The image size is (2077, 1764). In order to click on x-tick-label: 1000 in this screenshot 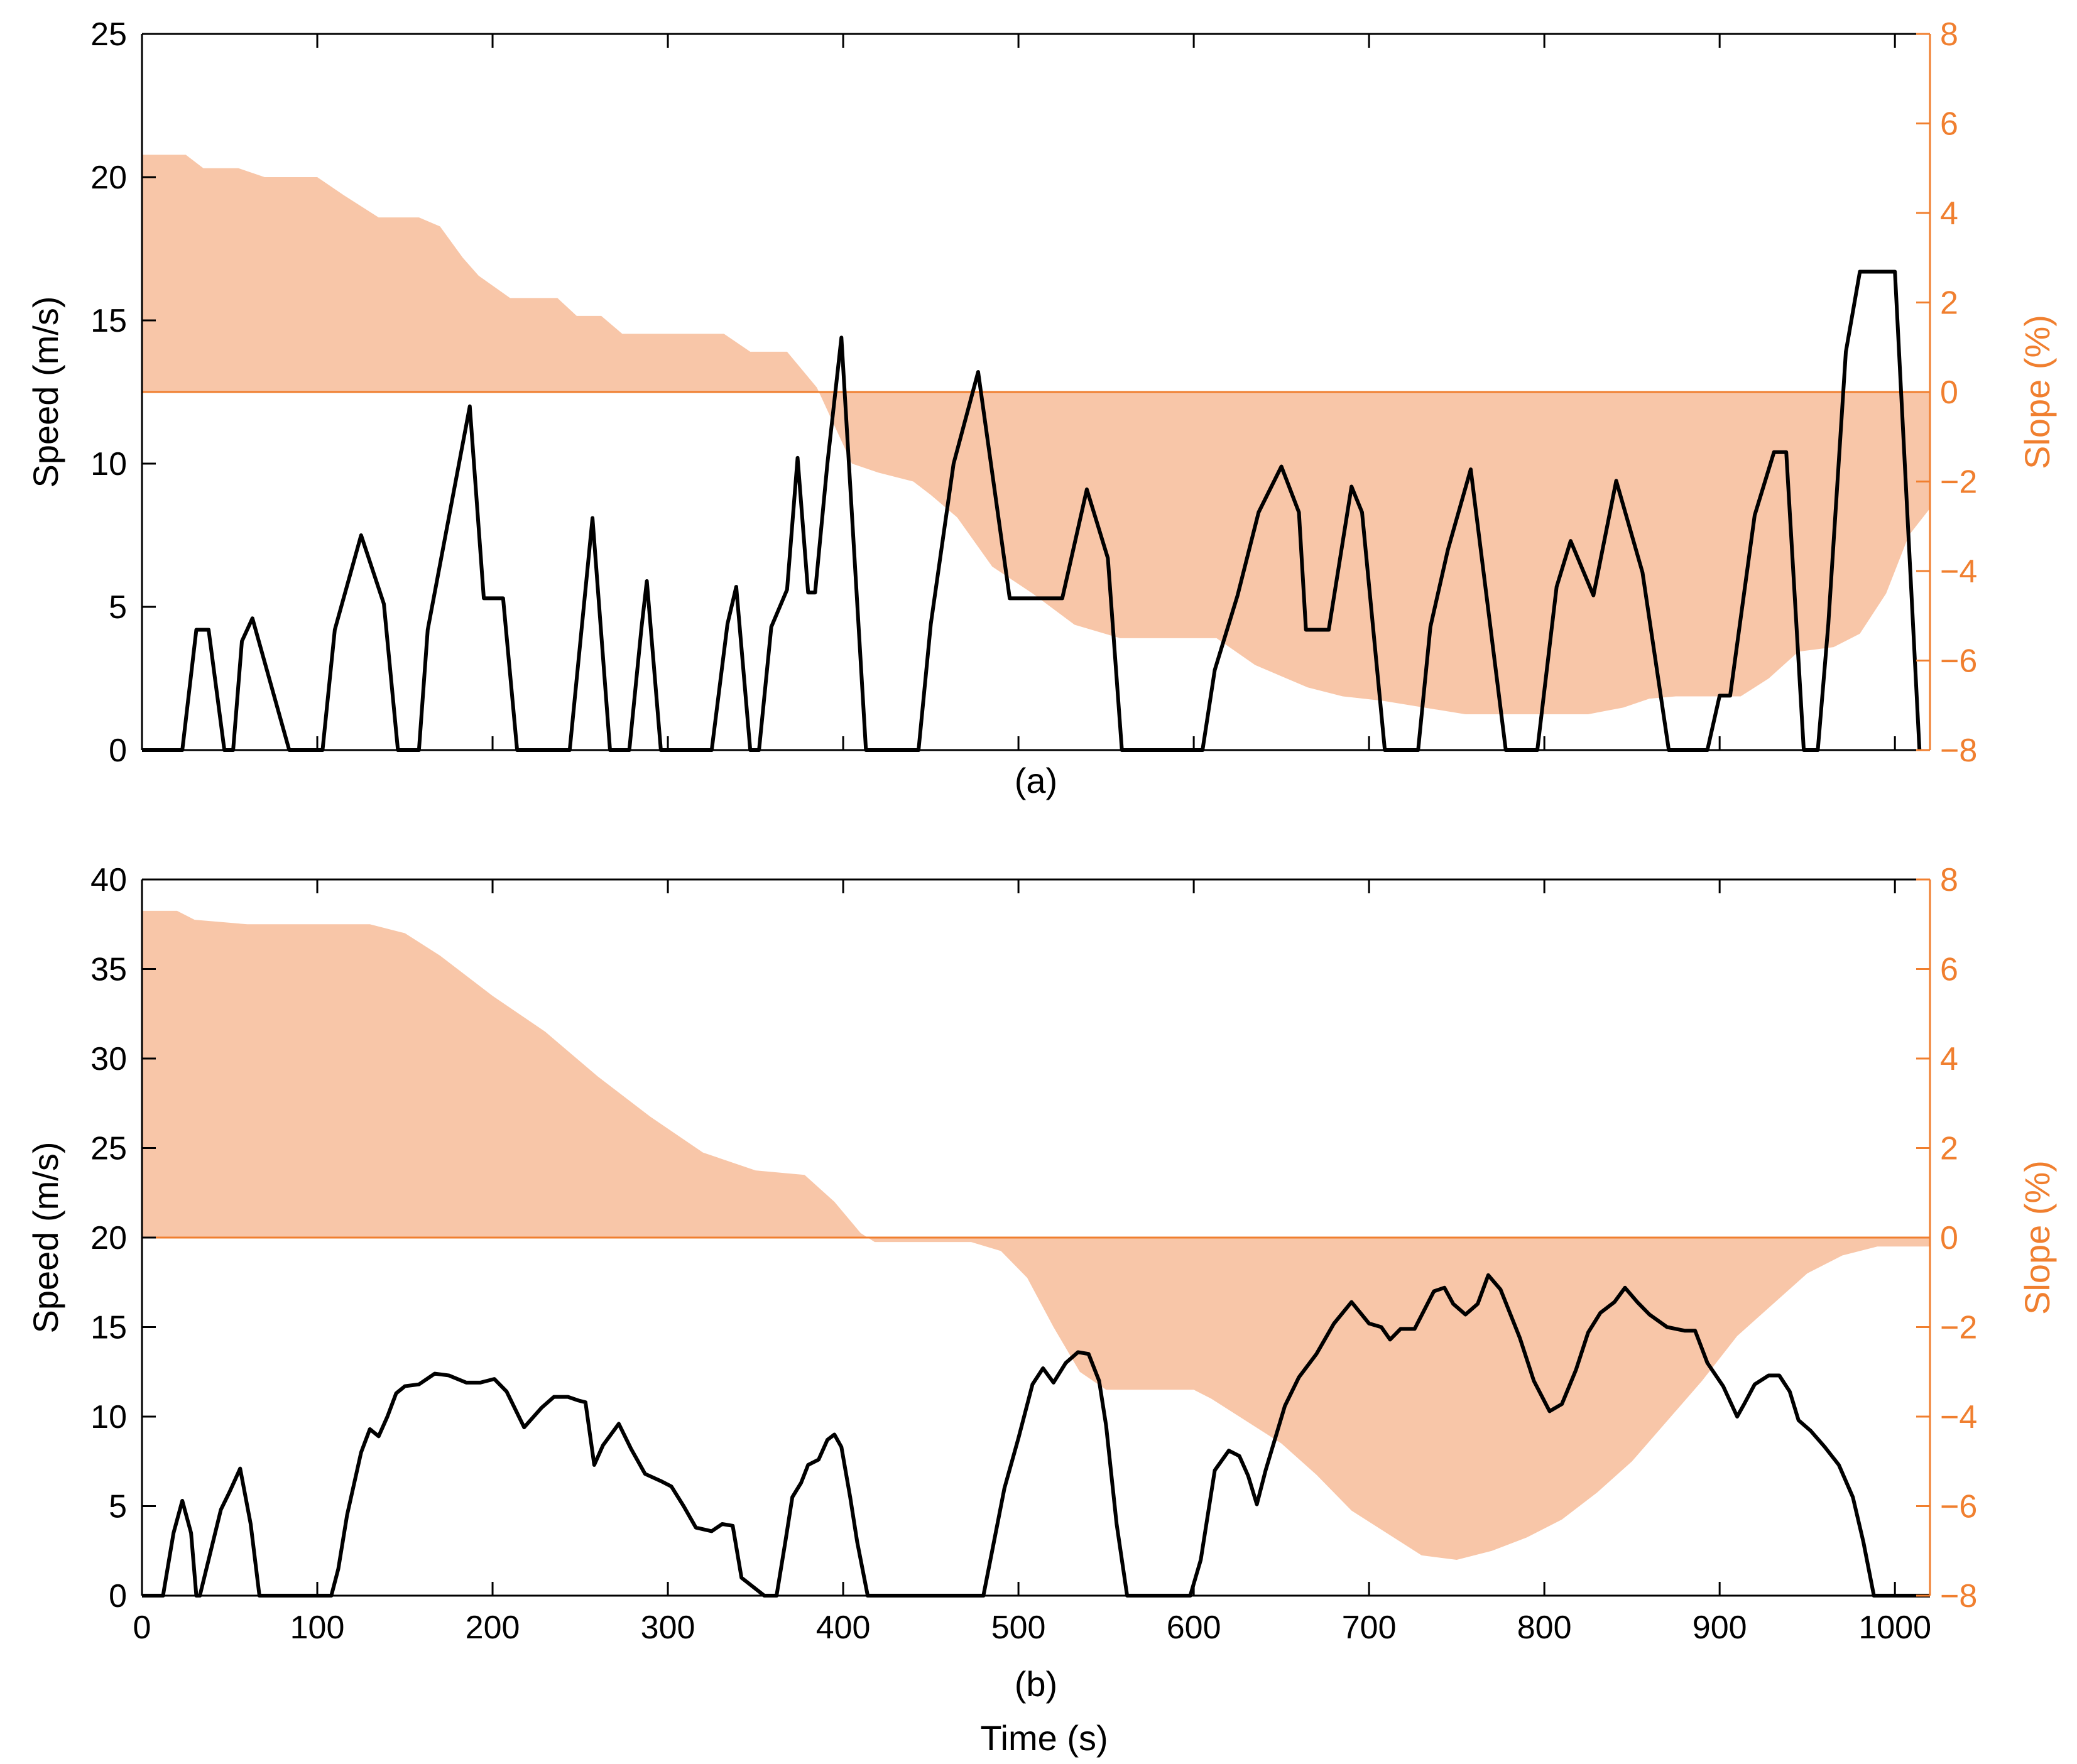, I will do `click(1894, 1627)`.